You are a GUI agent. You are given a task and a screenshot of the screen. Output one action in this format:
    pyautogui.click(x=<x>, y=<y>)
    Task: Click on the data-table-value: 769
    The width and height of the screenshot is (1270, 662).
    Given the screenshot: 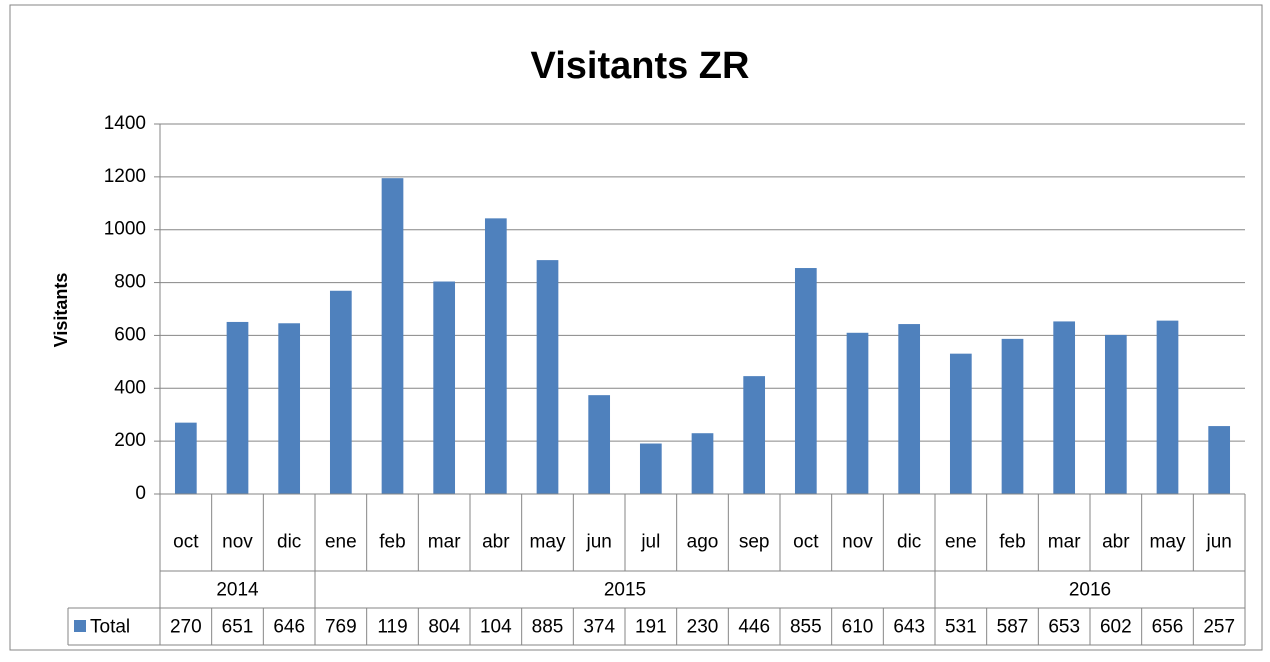 What is the action you would take?
    pyautogui.click(x=341, y=627)
    